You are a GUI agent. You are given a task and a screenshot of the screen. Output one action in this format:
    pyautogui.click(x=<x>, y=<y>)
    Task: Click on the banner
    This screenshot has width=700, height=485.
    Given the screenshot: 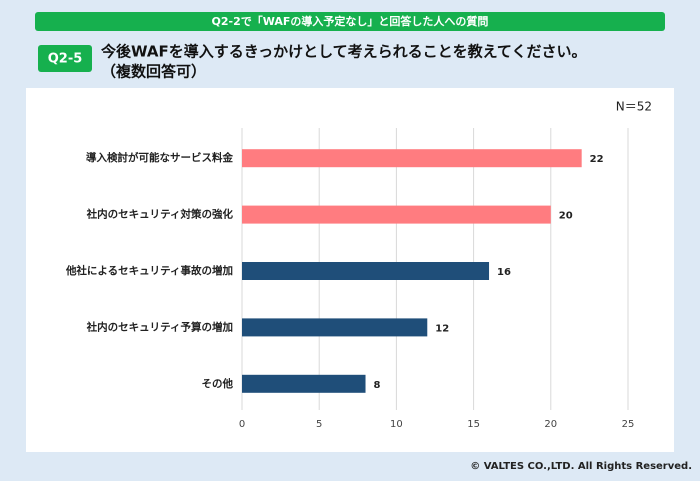 What is the action you would take?
    pyautogui.click(x=350, y=21)
    